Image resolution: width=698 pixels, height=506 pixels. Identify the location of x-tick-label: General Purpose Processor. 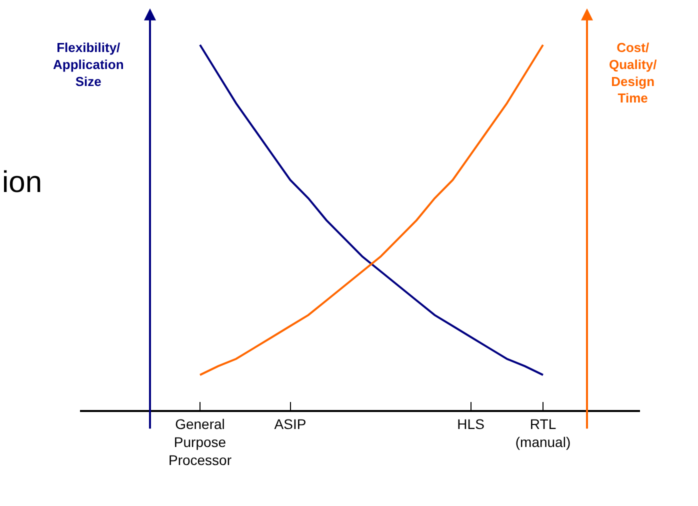
(200, 442).